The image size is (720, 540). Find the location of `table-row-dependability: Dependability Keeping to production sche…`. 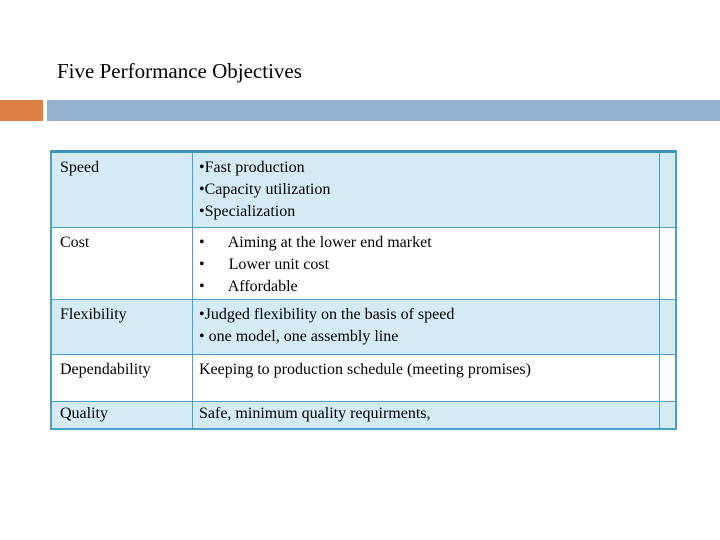

table-row-dependability: Dependability Keeping to production sche… is located at coordinates (363, 378).